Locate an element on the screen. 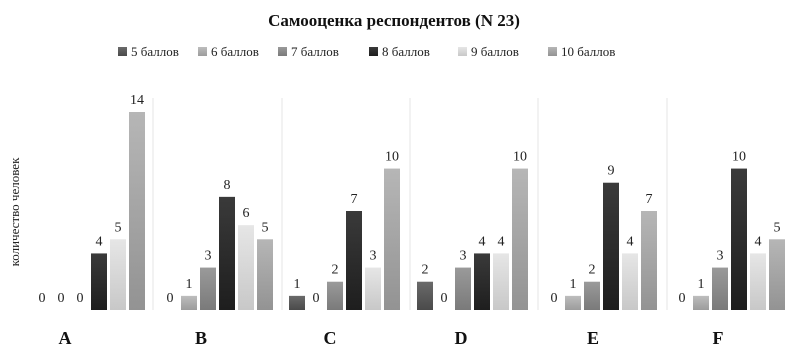 The image size is (789, 349). legend-label: 7 баллов is located at coordinates (315, 51).